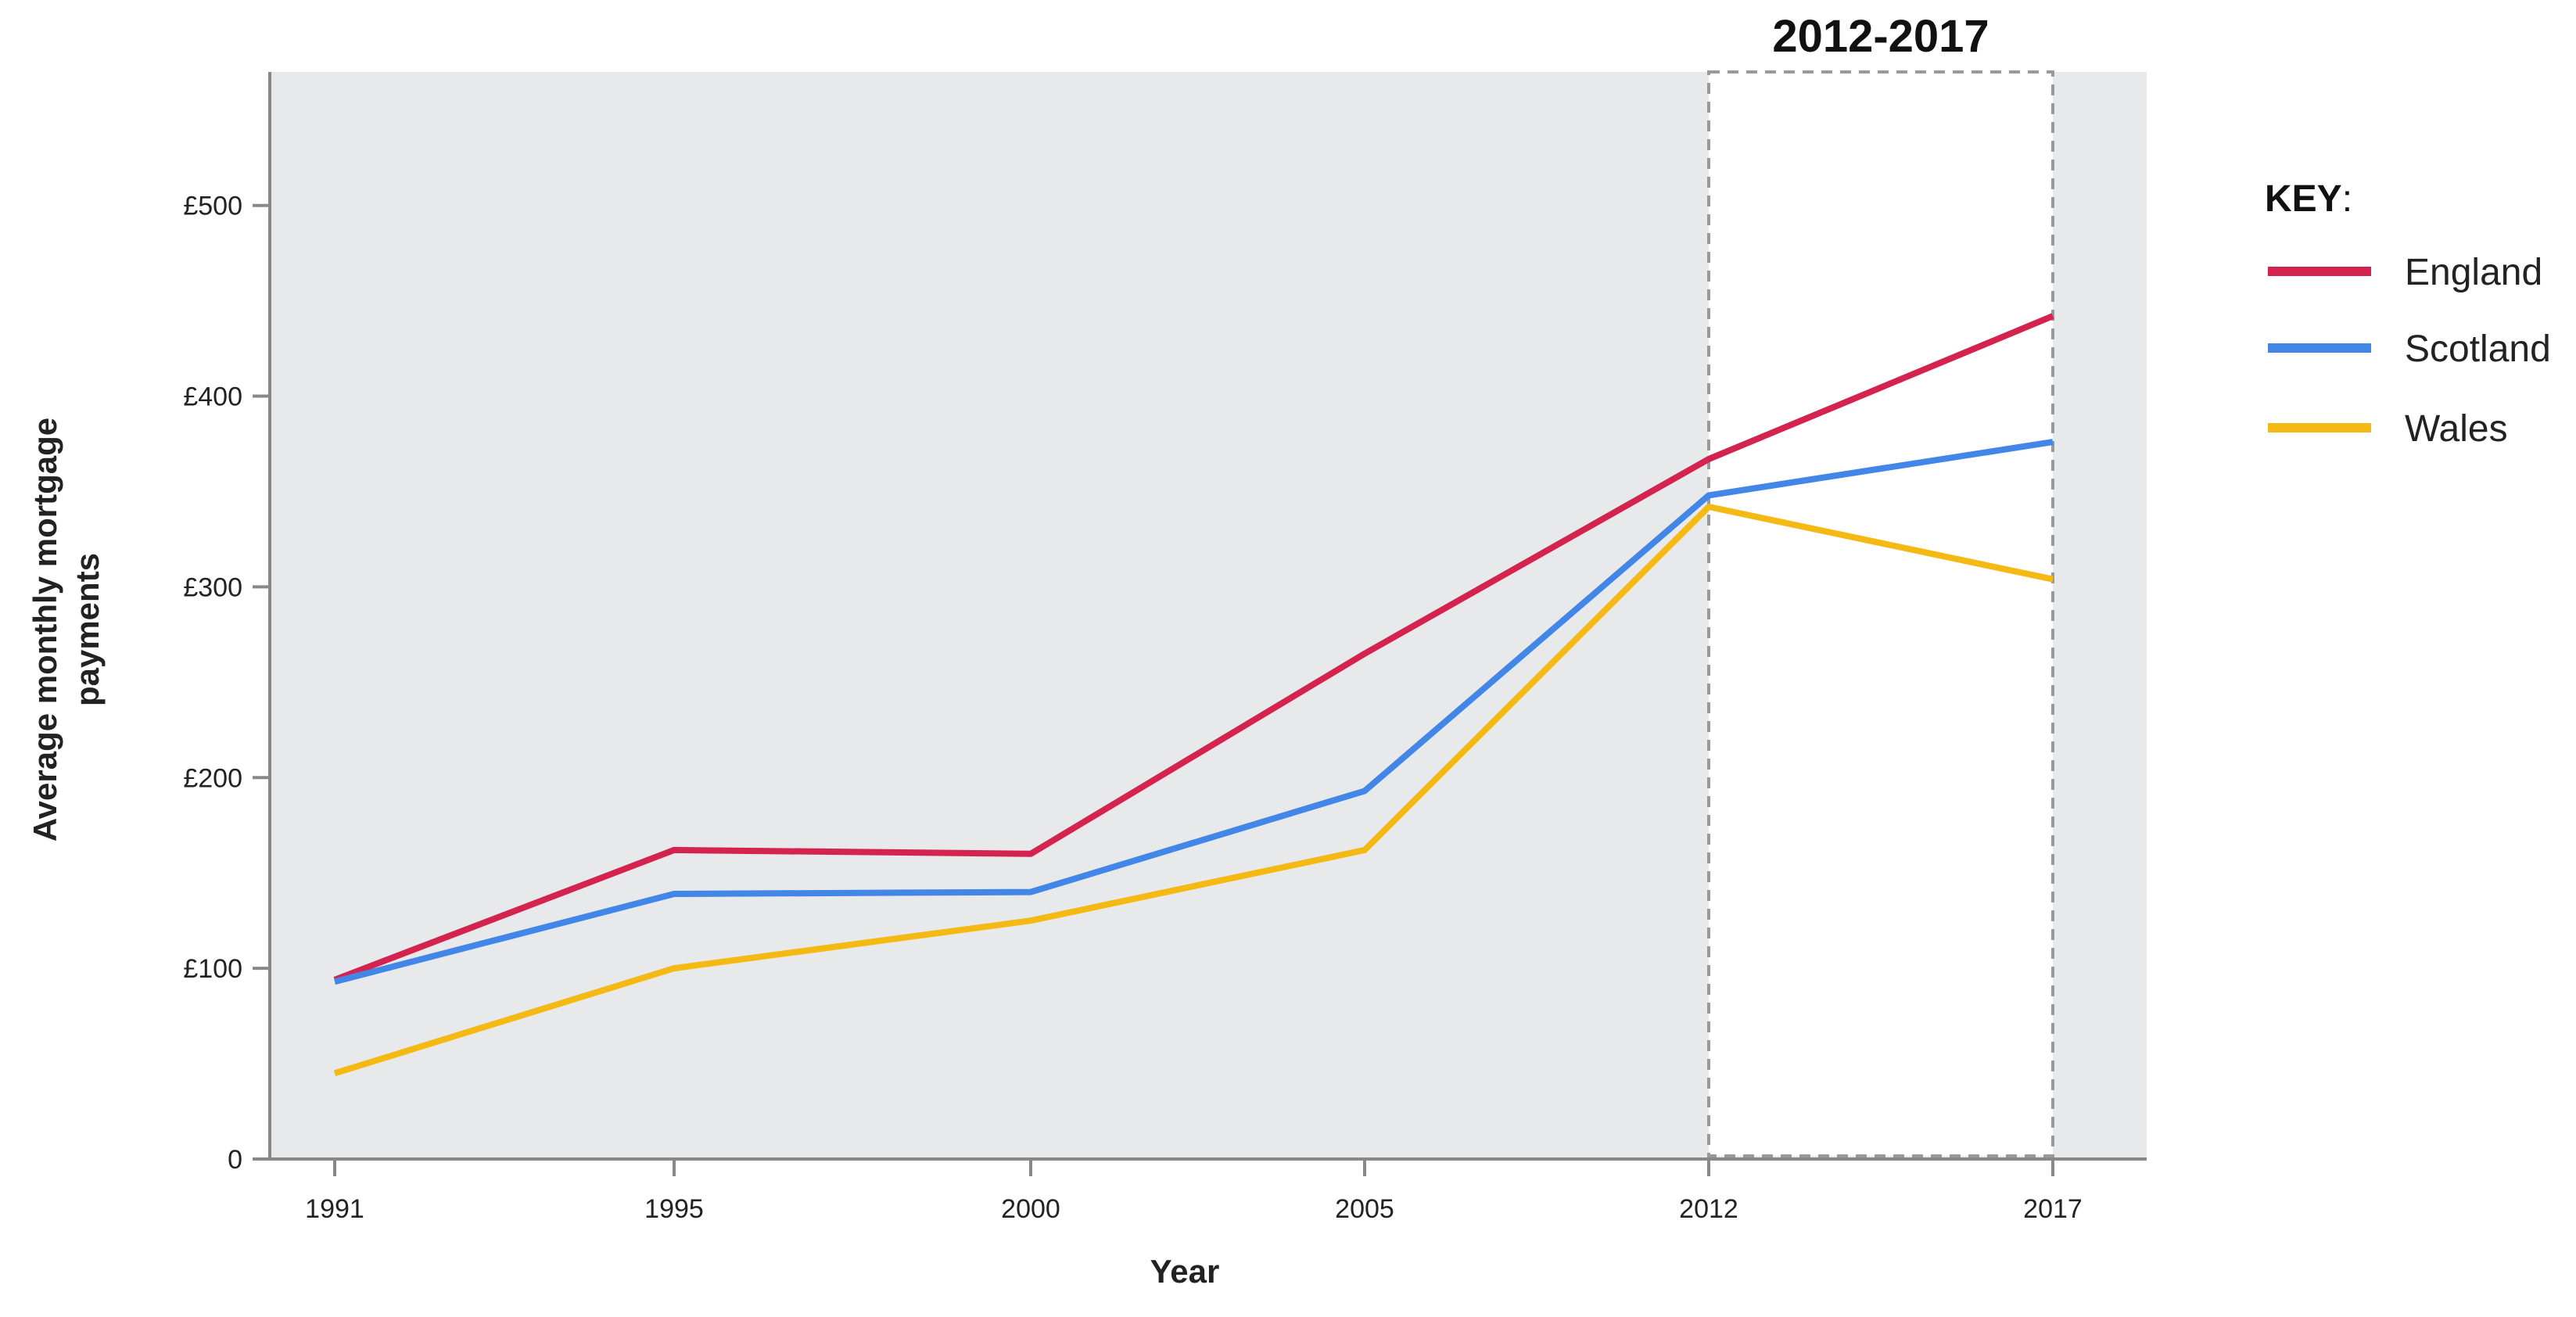 The height and width of the screenshot is (1317, 2576). I want to click on y-tick-label: £500, so click(212, 206).